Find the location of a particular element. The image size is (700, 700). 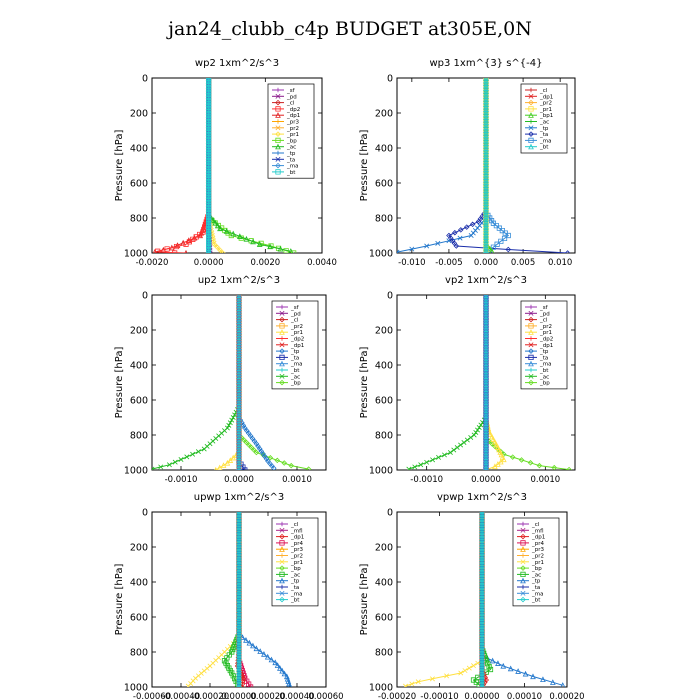

chart-title: vpwp 1xm^2/s^3 is located at coordinates (482, 497).